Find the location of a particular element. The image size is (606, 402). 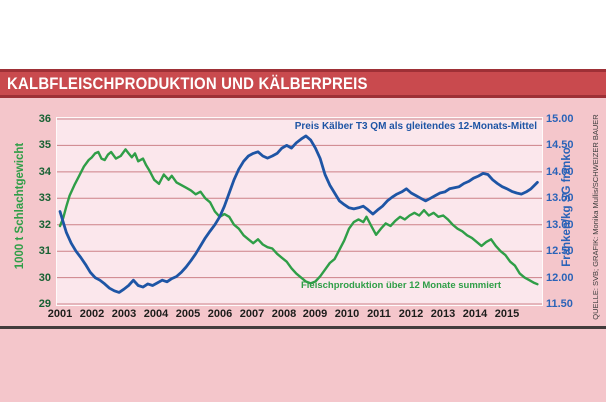

page-title: KALBFLEISCHPRODUKTION UND KÄLBERPREIS is located at coordinates (187, 83).